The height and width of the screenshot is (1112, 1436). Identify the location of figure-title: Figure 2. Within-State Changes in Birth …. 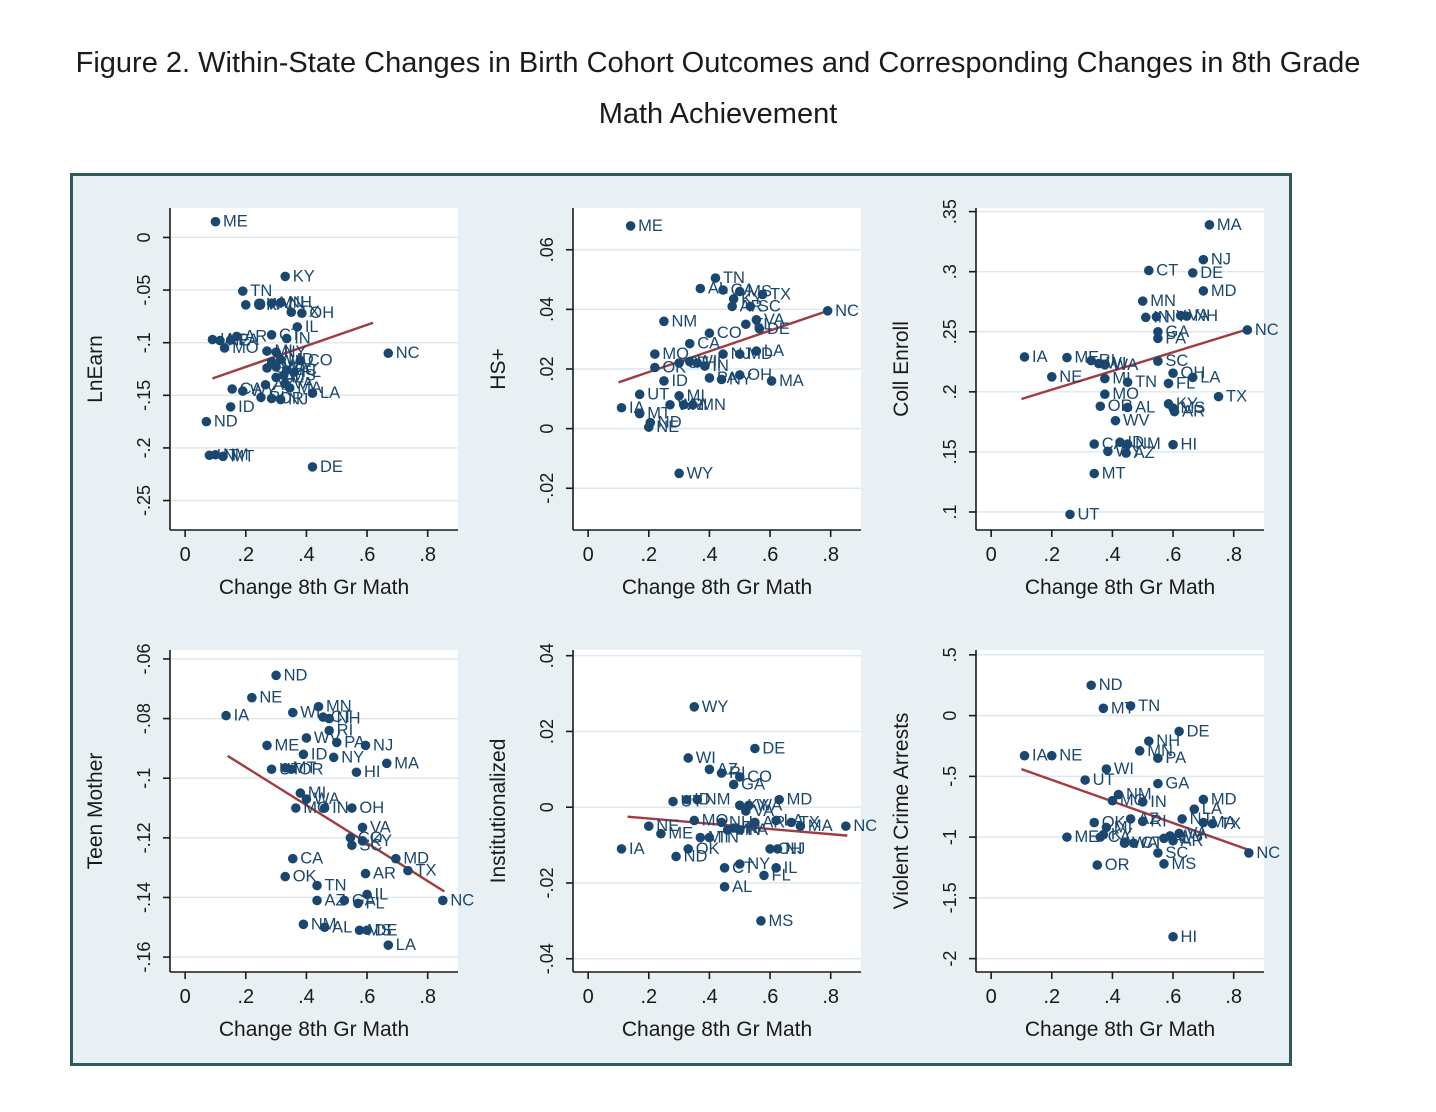
(718, 88).